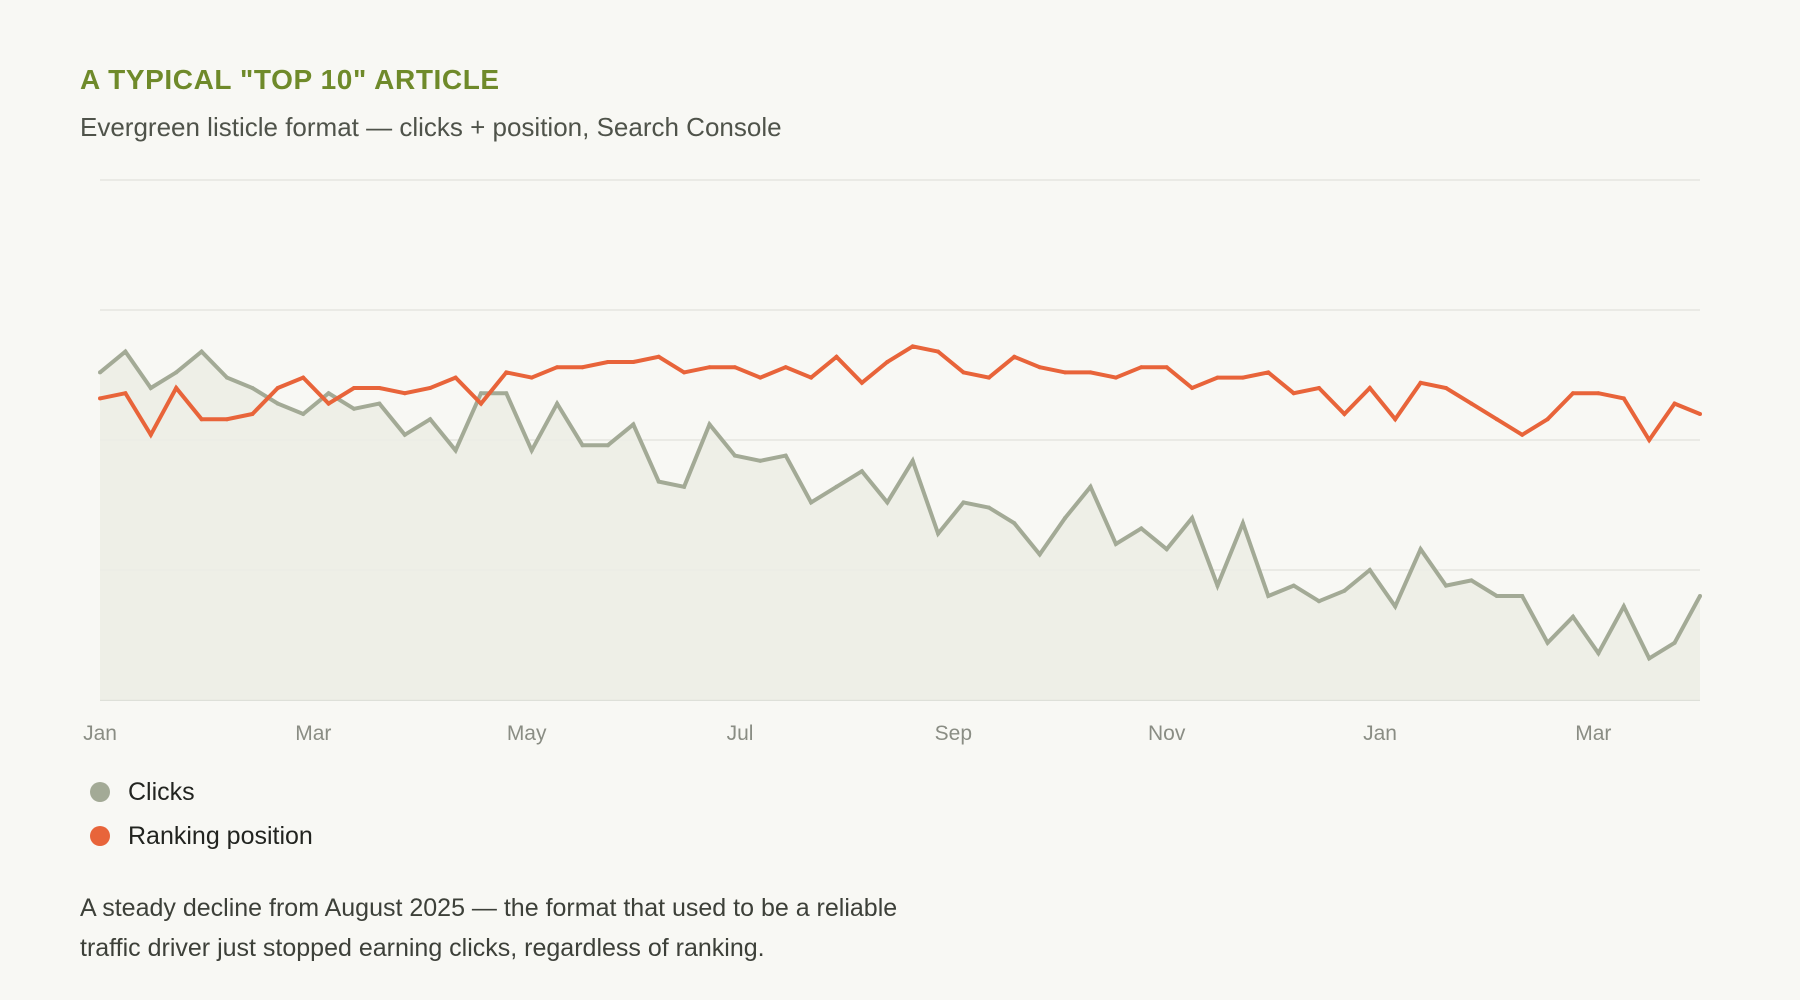 The height and width of the screenshot is (1000, 1800). What do you see at coordinates (161, 791) in the screenshot?
I see `legend-label-clicks: Clicks` at bounding box center [161, 791].